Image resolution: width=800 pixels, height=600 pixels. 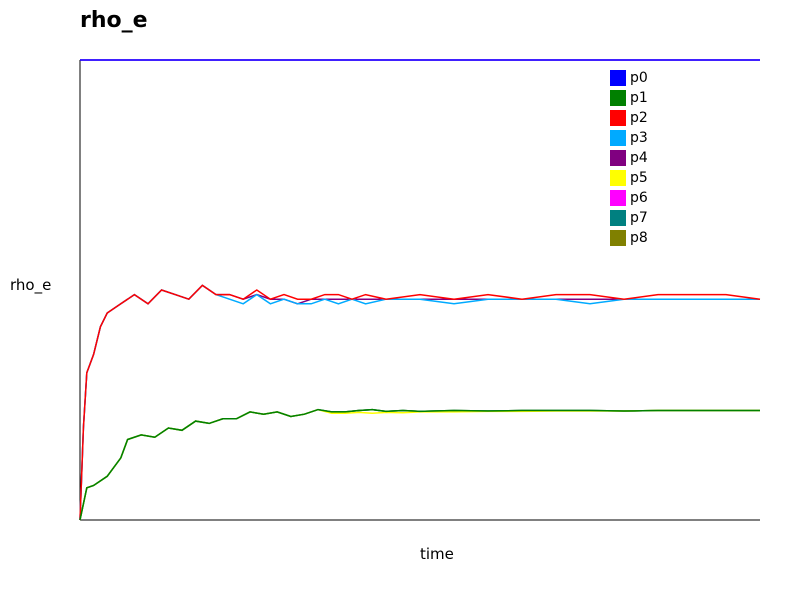 I want to click on legend: p0 p1 p2 p3 p4 p5 p6 p7 p8, so click(x=629, y=158).